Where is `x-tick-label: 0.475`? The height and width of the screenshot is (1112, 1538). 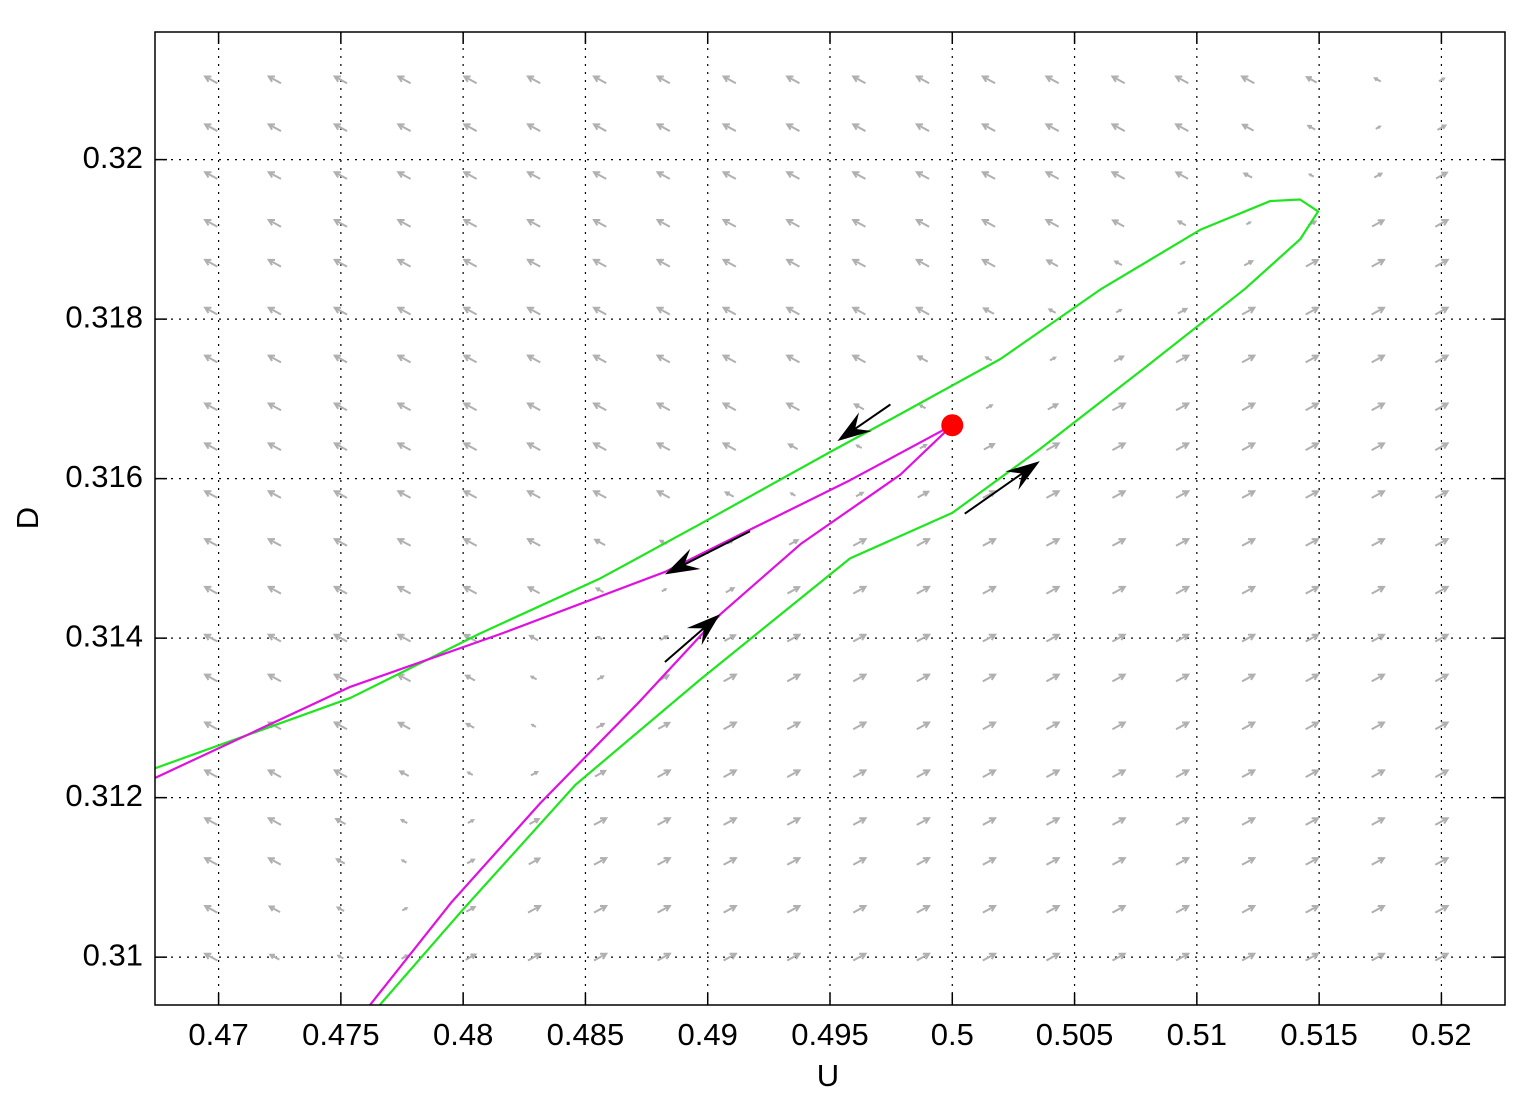
x-tick-label: 0.475 is located at coordinates (341, 1034).